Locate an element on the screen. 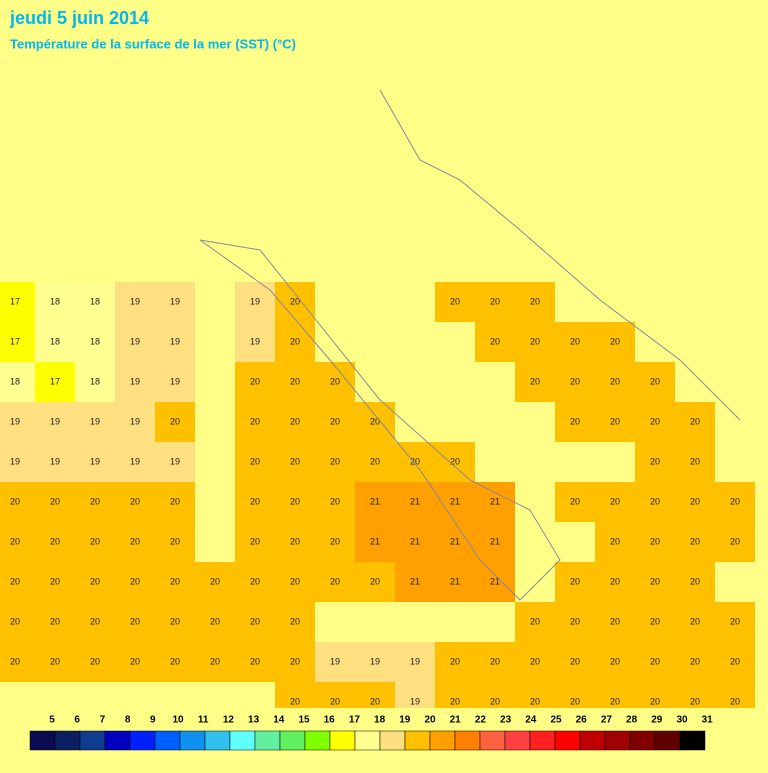 The height and width of the screenshot is (773, 768). legend-label: 21 is located at coordinates (456, 720).